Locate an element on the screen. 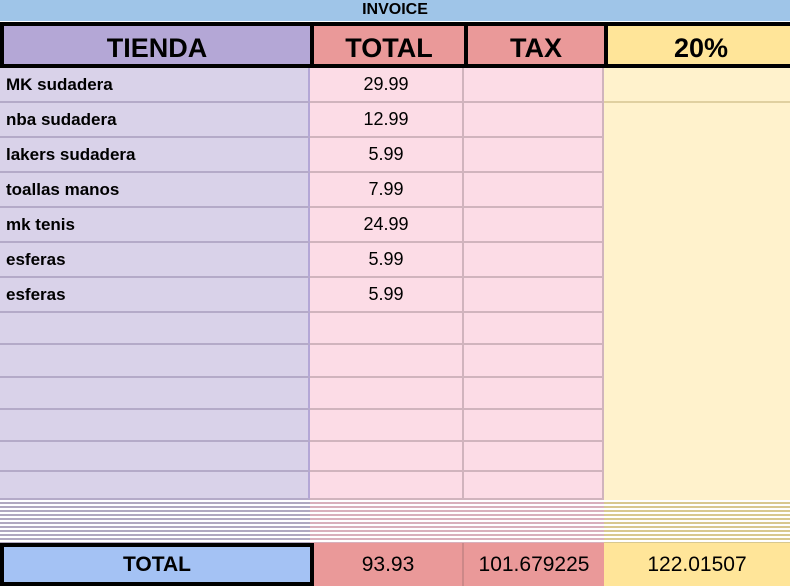 The image size is (790, 586). header-tienda: TIENDA is located at coordinates (157, 45).